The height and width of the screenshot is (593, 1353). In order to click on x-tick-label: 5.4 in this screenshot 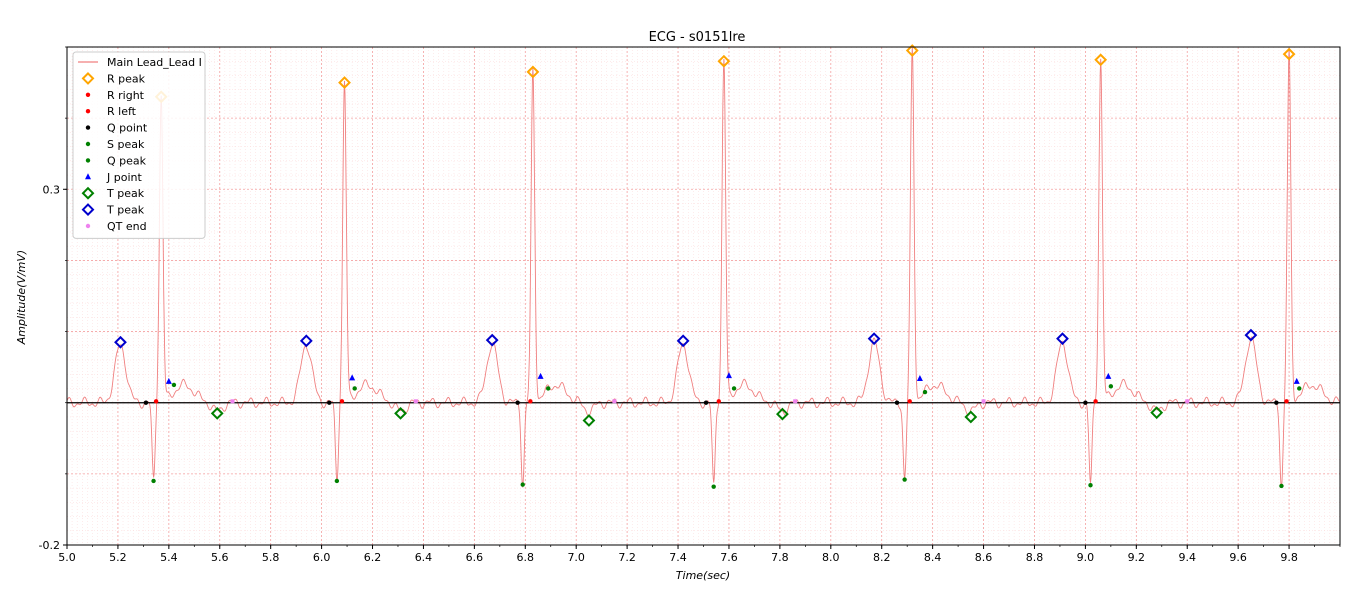, I will do `click(169, 557)`.